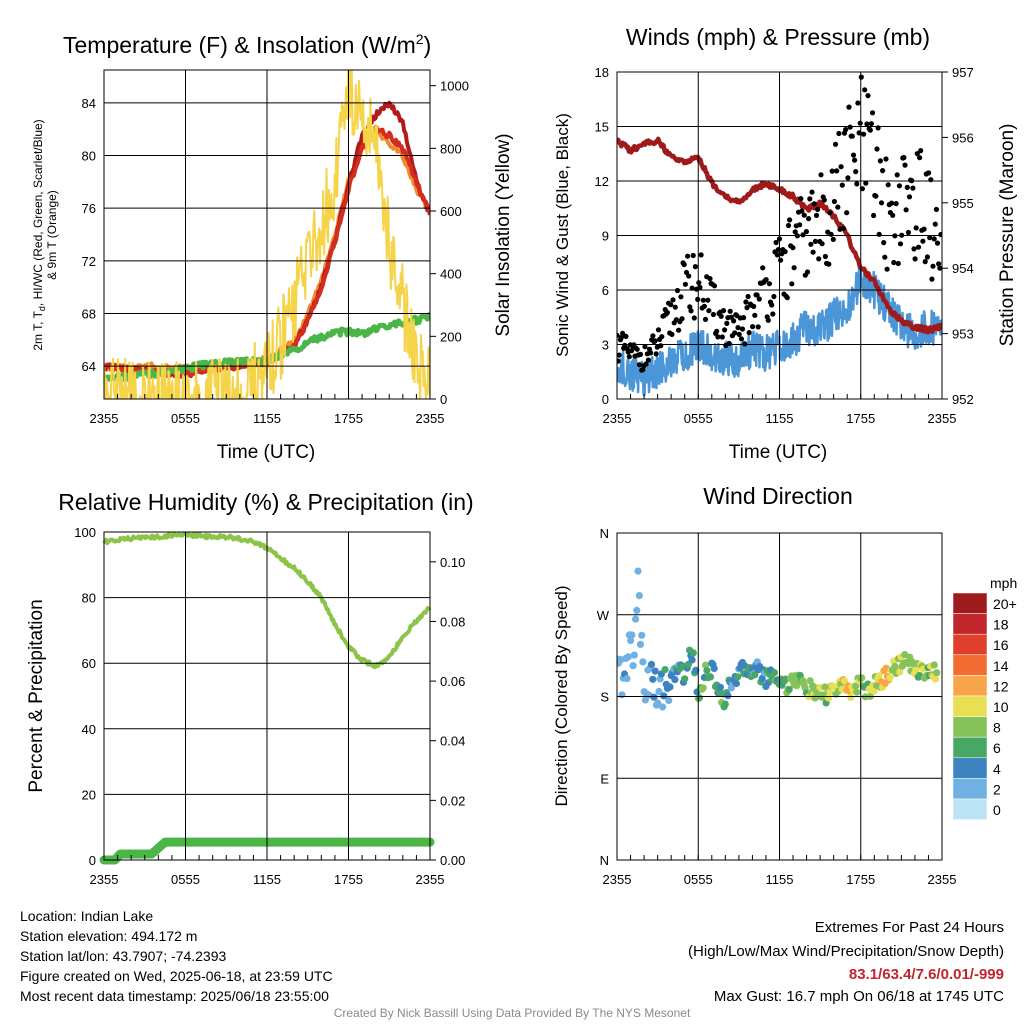 Image resolution: width=1024 pixels, height=1024 pixels. Describe the element at coordinates (561, 695) in the screenshot. I see `direction-ylabel-left: Direction (Colored By Speed)` at that location.